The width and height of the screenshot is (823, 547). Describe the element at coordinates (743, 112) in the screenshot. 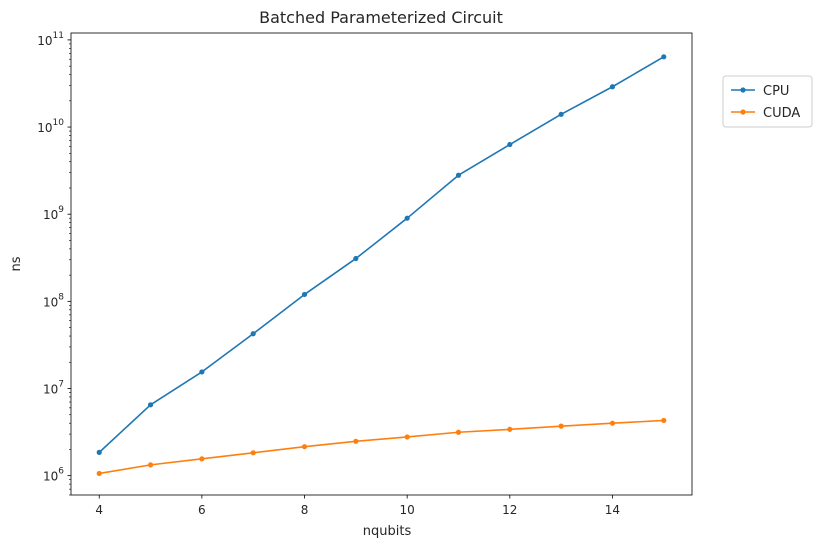

I see `legend-marker-cuda` at that location.